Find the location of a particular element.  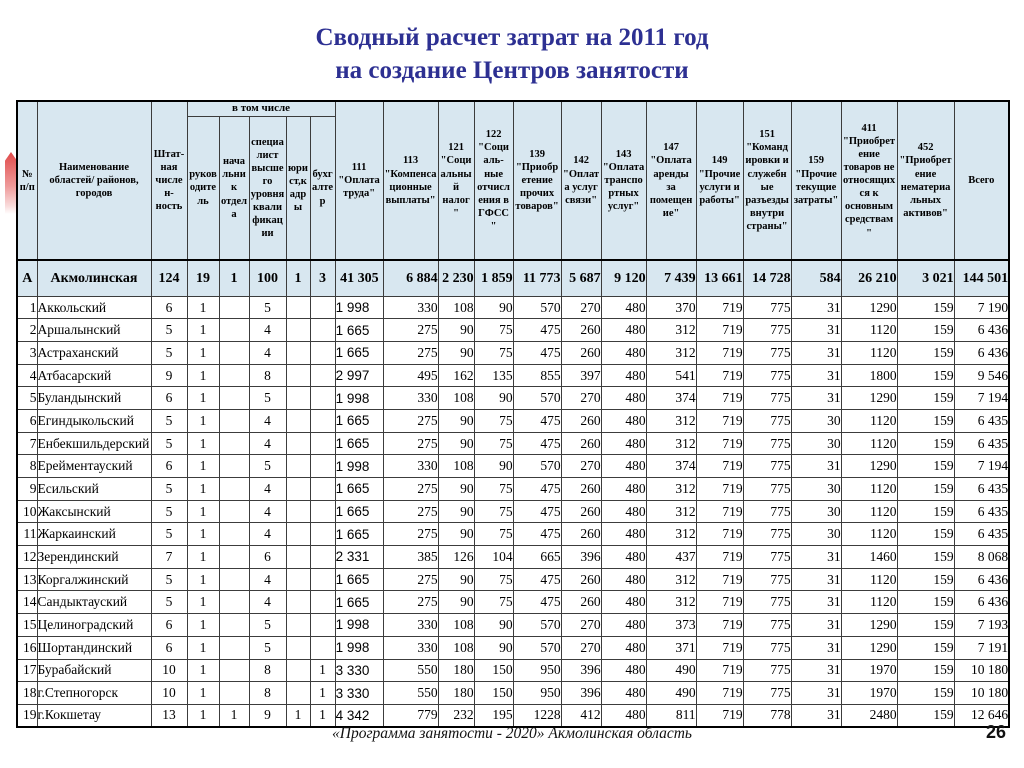

cell: 2480 is located at coordinates (869, 715).